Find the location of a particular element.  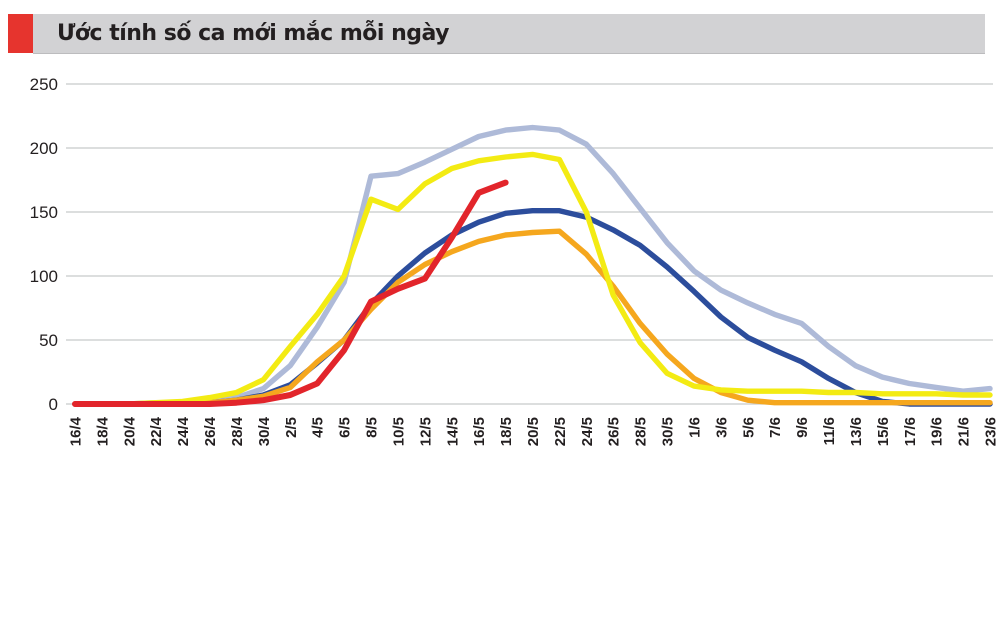

svg-text: 7/6 is located at coordinates (775, 427).